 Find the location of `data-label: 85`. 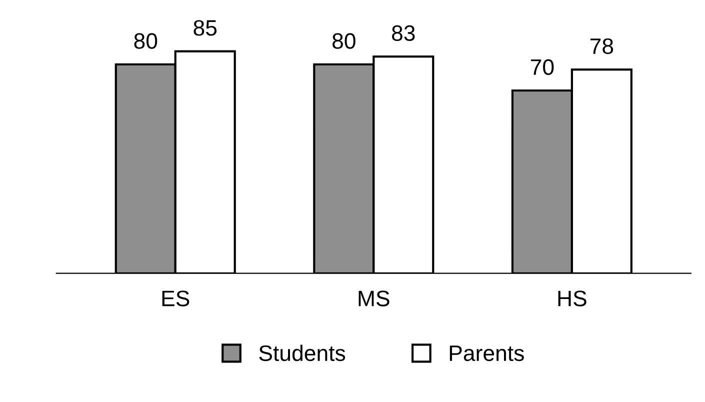

data-label: 85 is located at coordinates (205, 28).